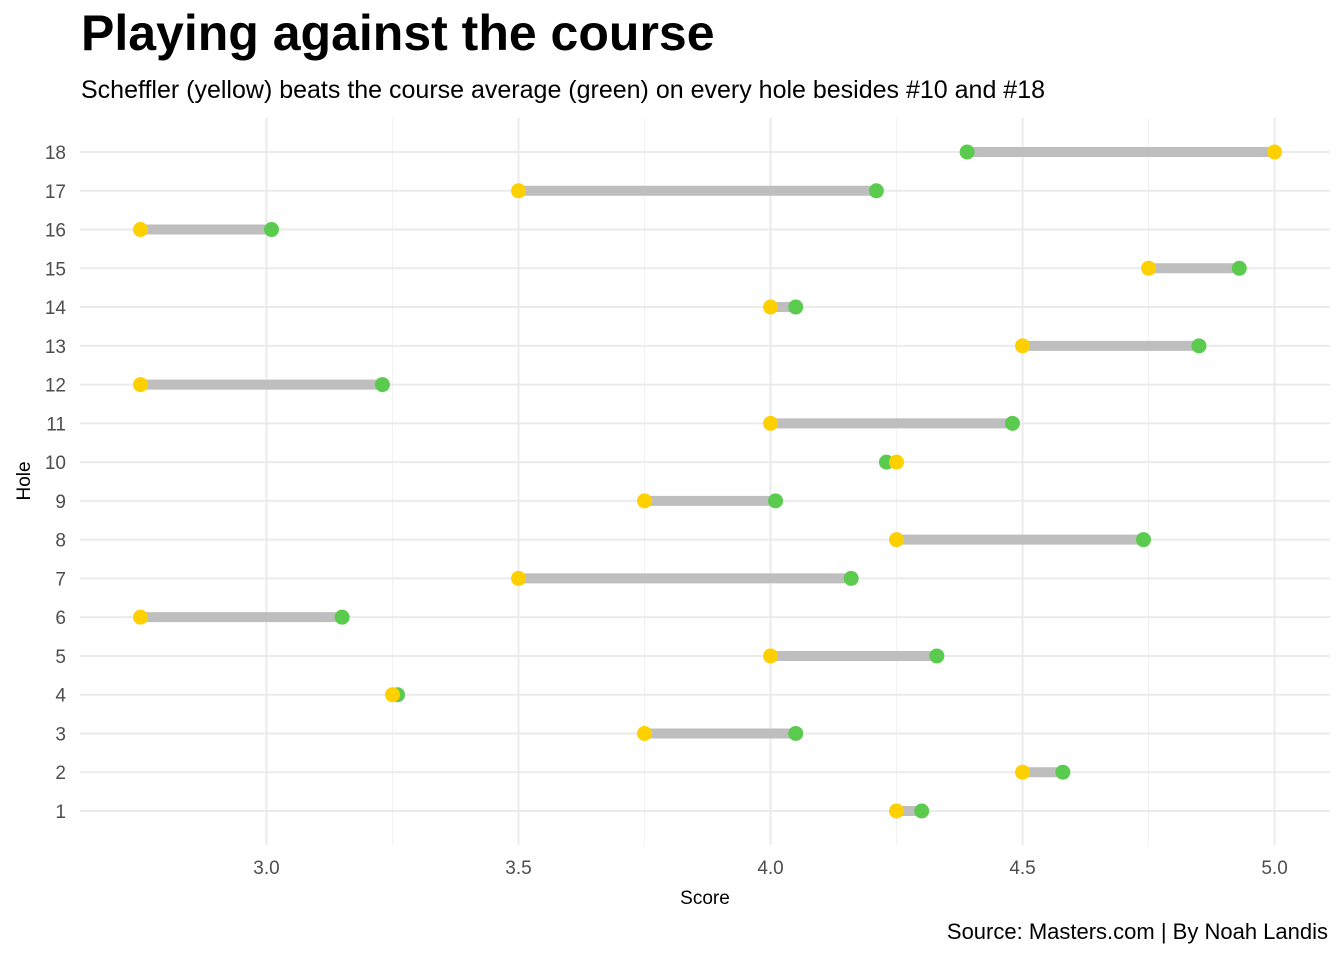 The image size is (1344, 960). I want to click on x-tick-label: 5.0, so click(1274, 868).